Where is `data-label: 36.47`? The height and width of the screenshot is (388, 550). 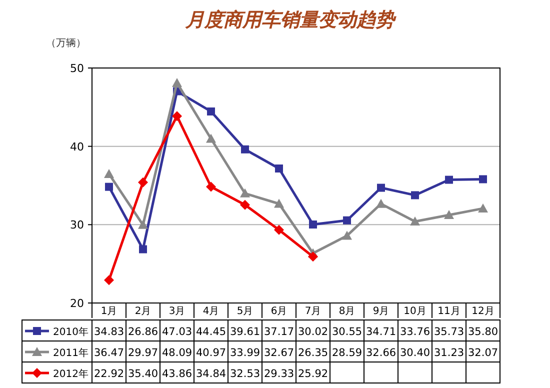 data-label: 36.47 is located at coordinates (109, 353).